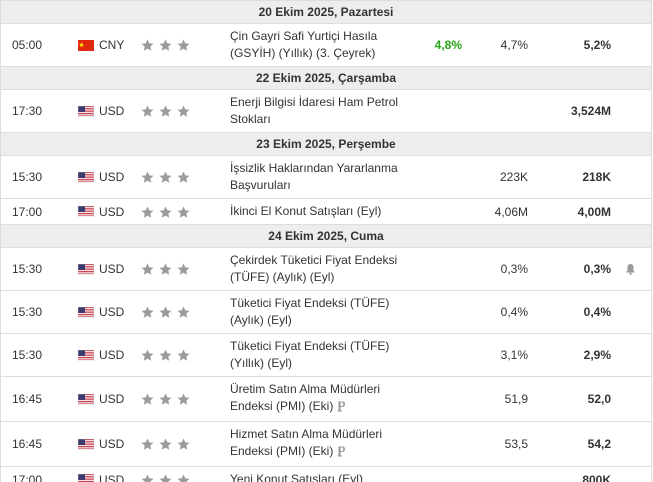  What do you see at coordinates (448, 45) in the screenshot?
I see `actual: 4,8%` at bounding box center [448, 45].